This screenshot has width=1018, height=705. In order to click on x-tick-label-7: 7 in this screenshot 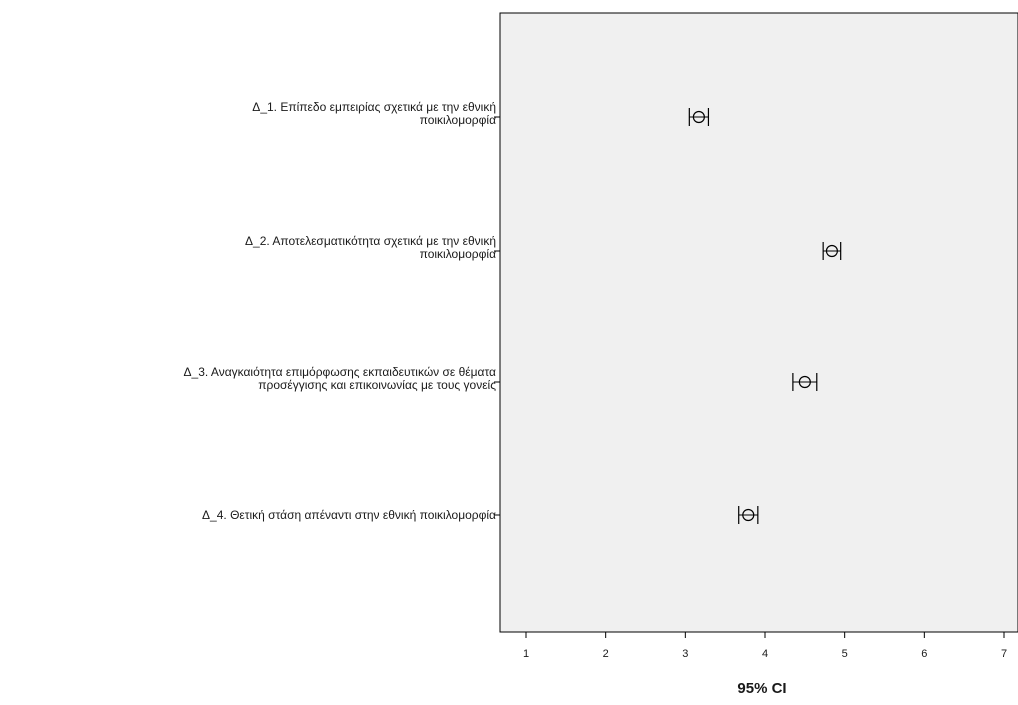, I will do `click(1004, 654)`.